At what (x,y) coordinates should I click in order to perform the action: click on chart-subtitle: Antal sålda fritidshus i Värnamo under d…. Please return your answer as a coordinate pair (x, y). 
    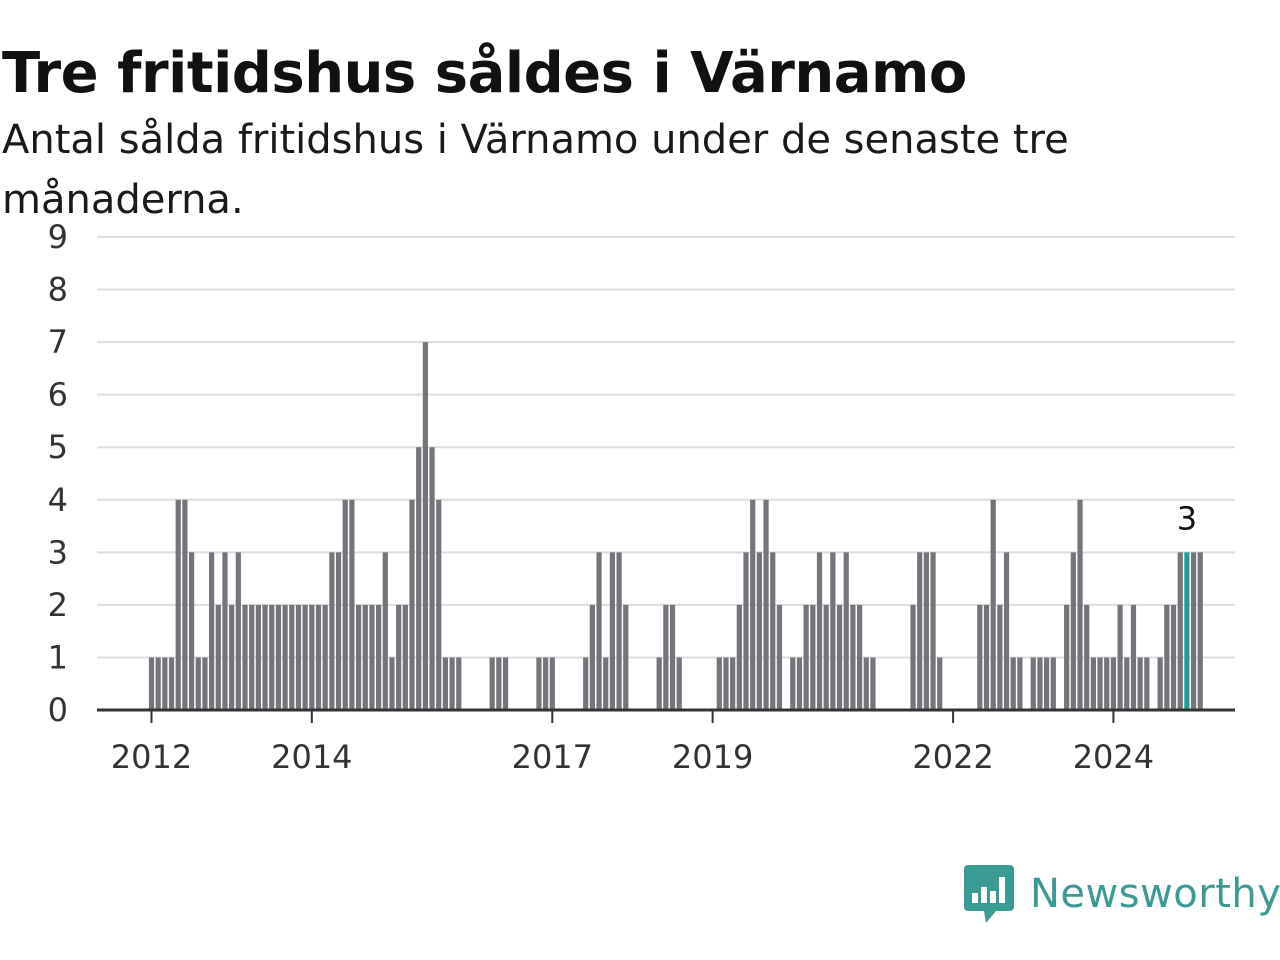
    Looking at the image, I should click on (535, 170).